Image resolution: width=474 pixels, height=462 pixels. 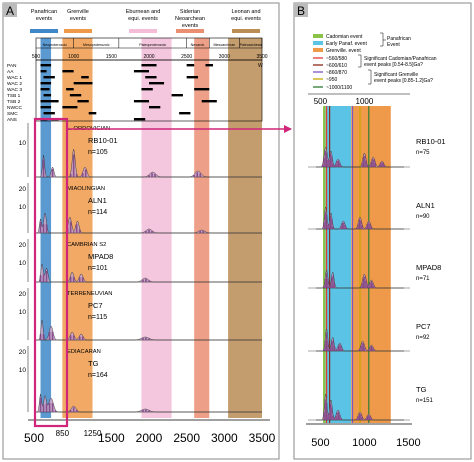 I want to click on sample-n-0: n=105, so click(x=98, y=152).